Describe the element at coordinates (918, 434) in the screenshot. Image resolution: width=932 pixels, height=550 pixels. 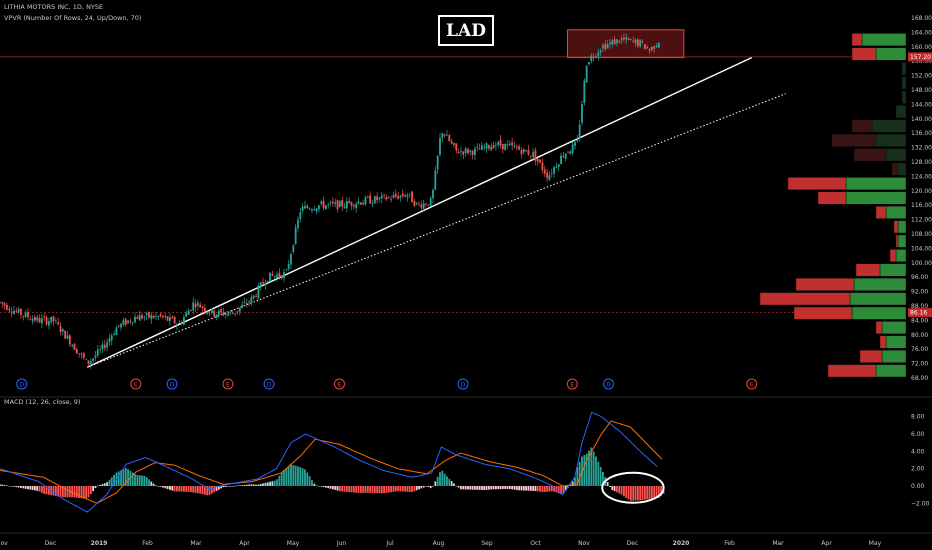
I see `macd-tick-4: 6.00` at that location.